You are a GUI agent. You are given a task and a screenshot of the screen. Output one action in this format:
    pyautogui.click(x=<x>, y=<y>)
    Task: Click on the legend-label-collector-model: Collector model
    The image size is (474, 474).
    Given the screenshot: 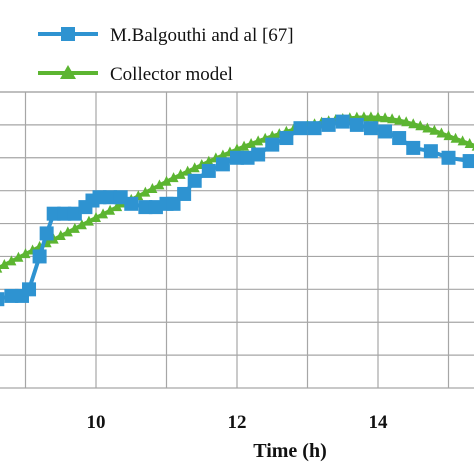 What is the action you would take?
    pyautogui.click(x=171, y=74)
    